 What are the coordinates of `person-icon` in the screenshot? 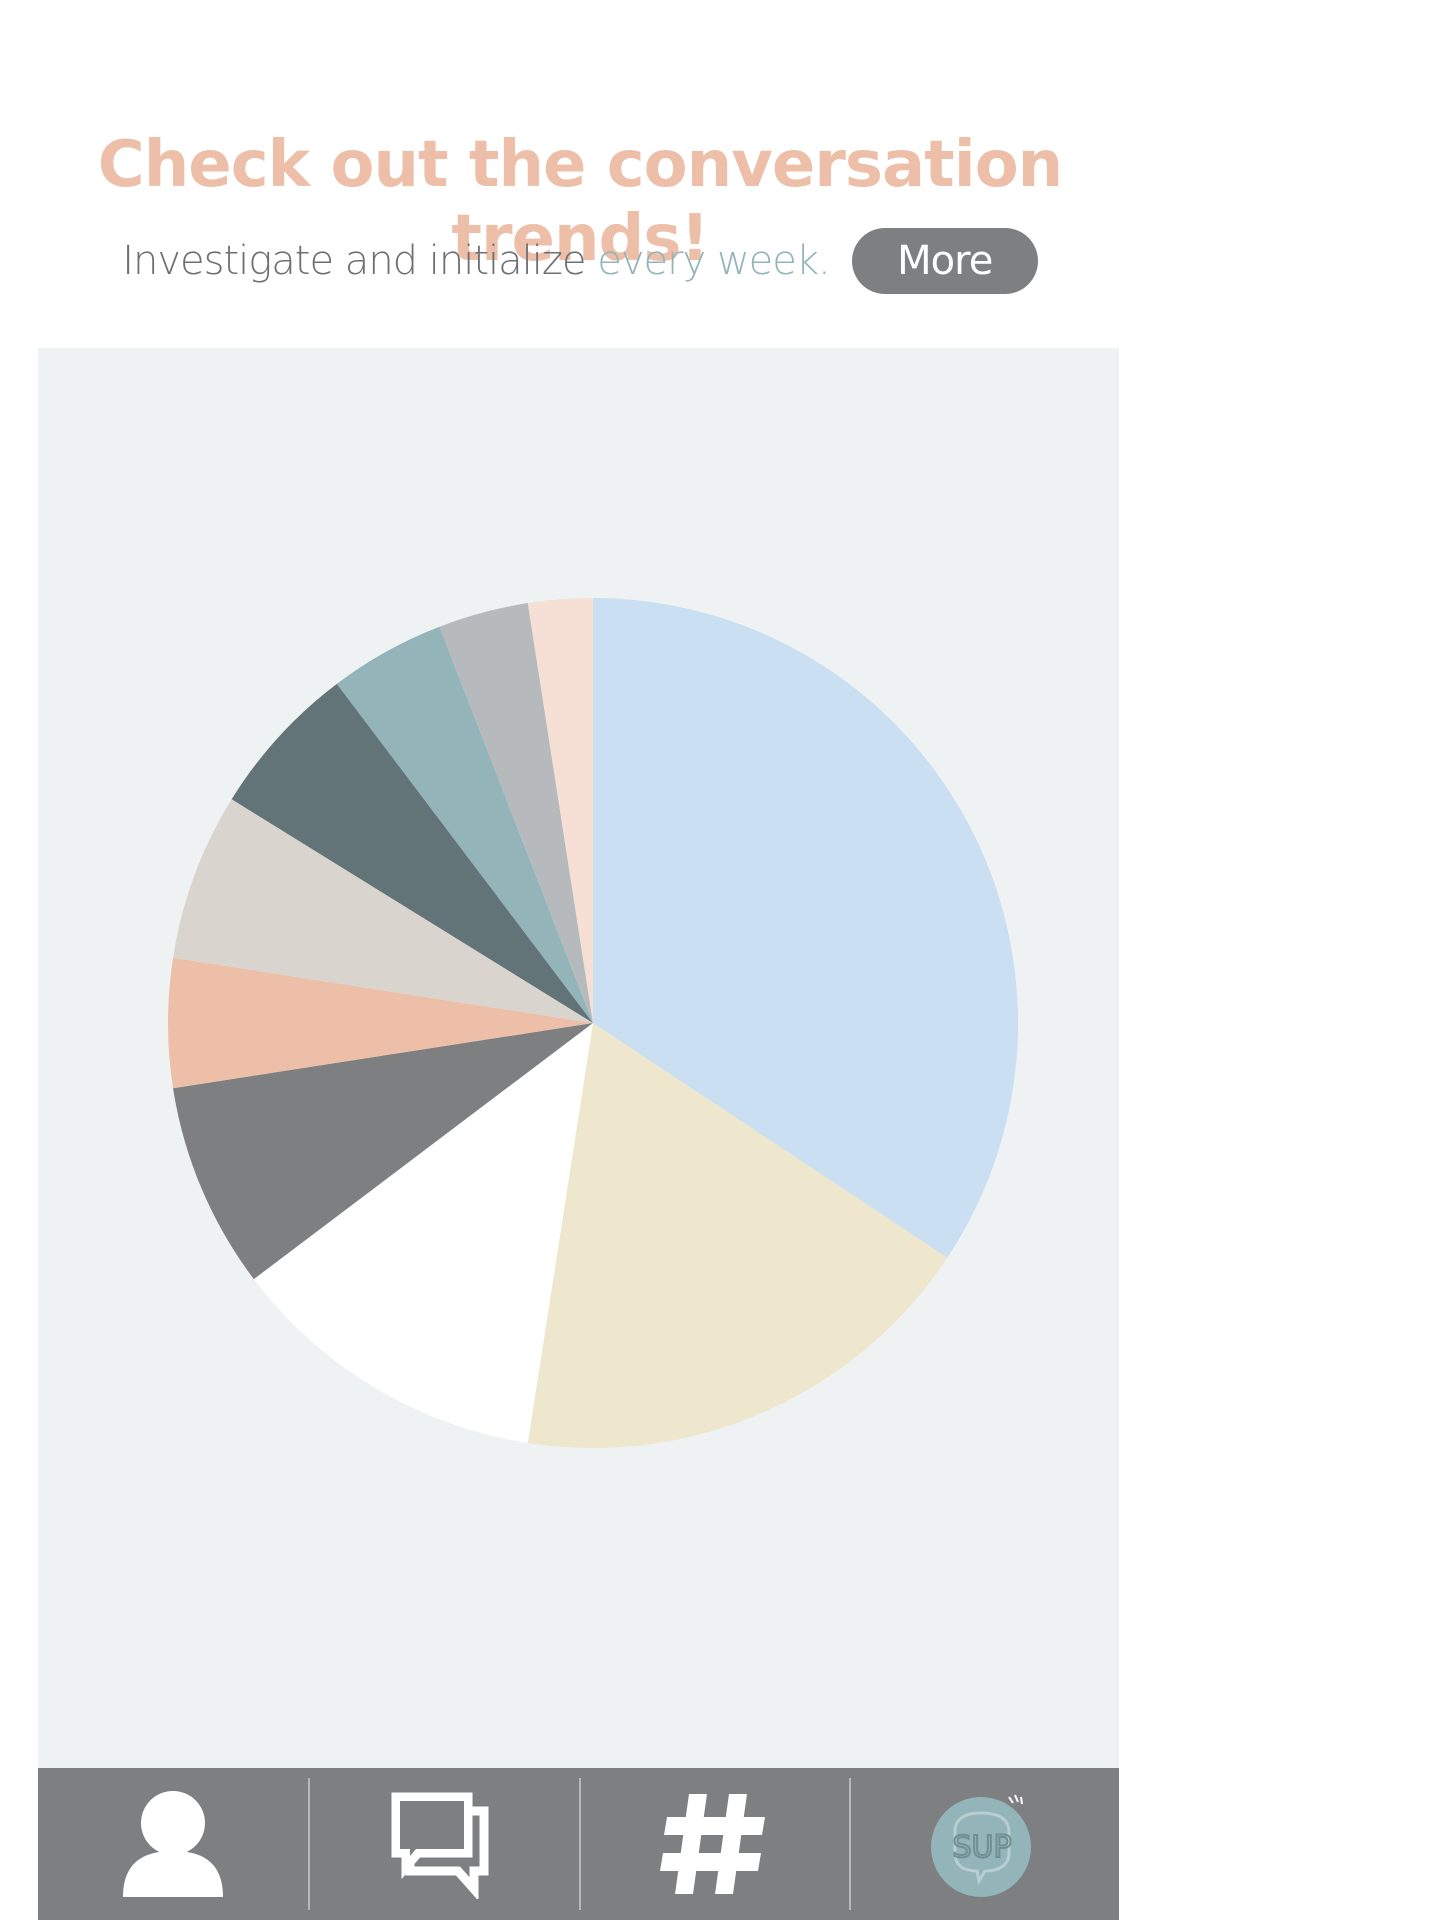 It's located at (173, 1844).